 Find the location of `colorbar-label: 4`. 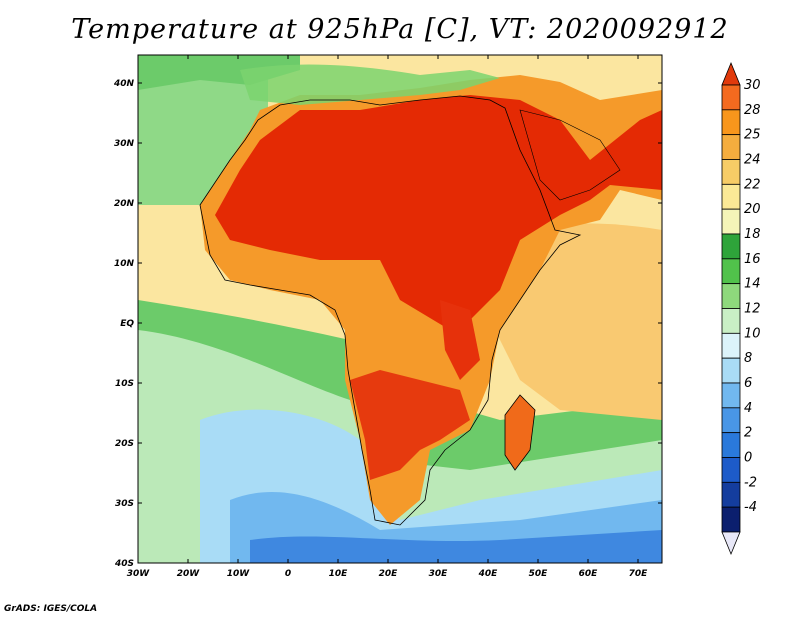

colorbar-label: 4 is located at coordinates (748, 408).